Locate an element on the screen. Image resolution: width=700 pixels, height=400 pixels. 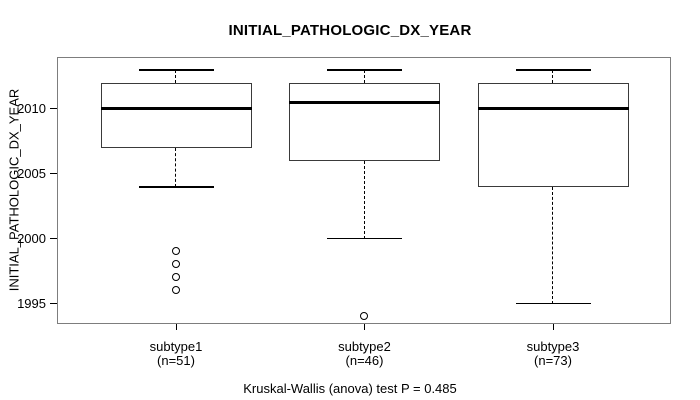
y-axis-label: INITIAL_PATHOLOGIC_DX_YEAR is located at coordinates (14, 190).